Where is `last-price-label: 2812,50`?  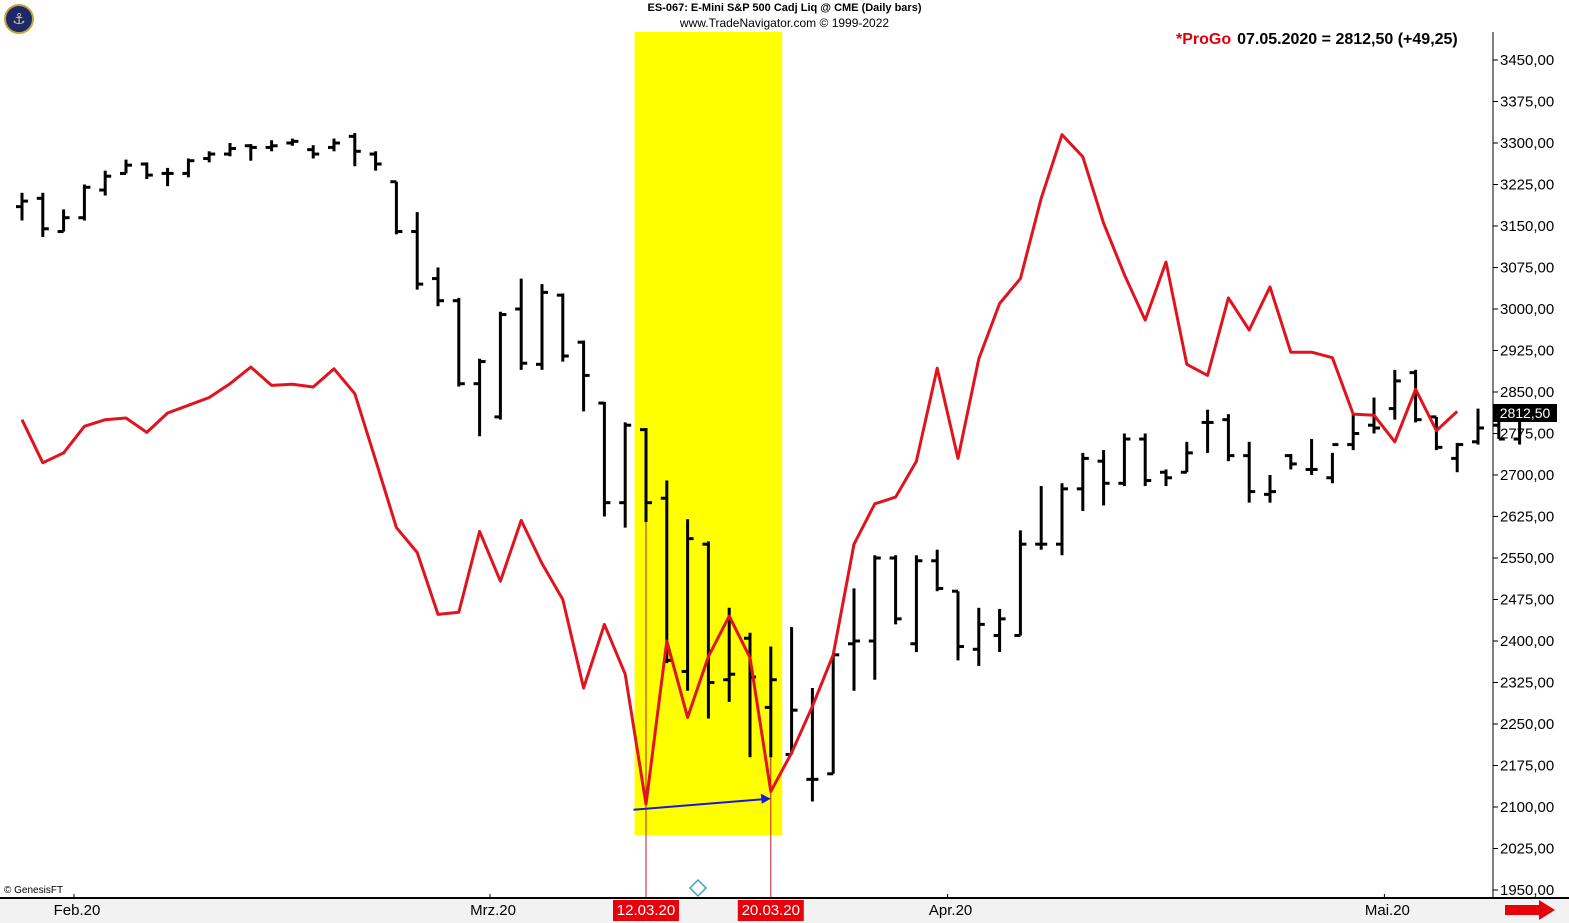 last-price-label: 2812,50 is located at coordinates (1525, 413).